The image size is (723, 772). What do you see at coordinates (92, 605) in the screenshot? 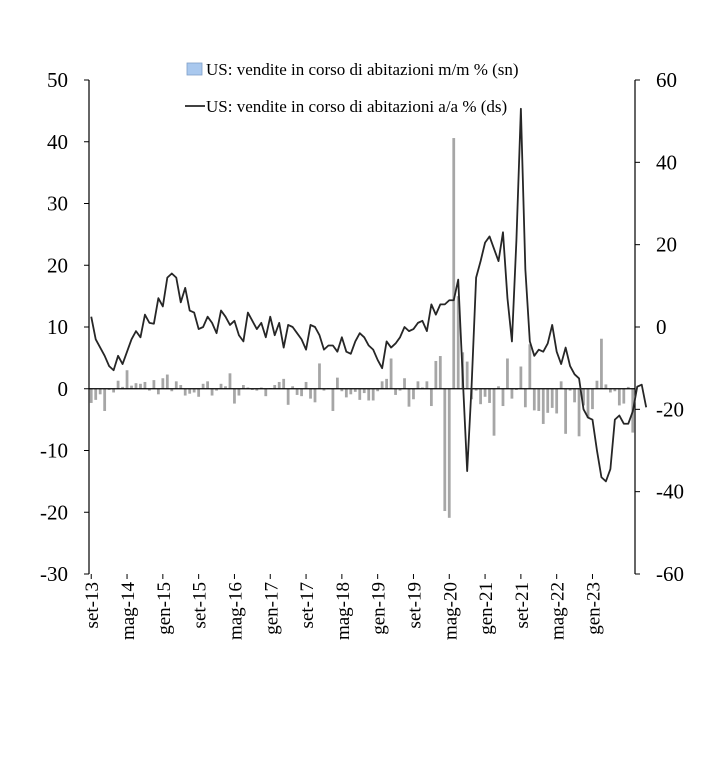
I see `x-tick-label: set-13` at bounding box center [92, 605].